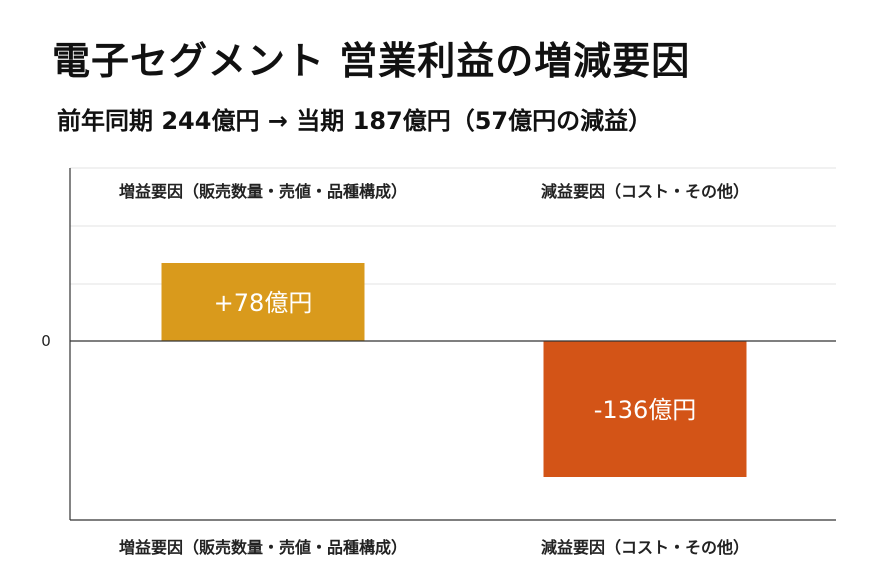 This screenshot has width=870, height=583. I want to click on chart-title: 電子セグメント 営業利益の増減要因, so click(371, 61).